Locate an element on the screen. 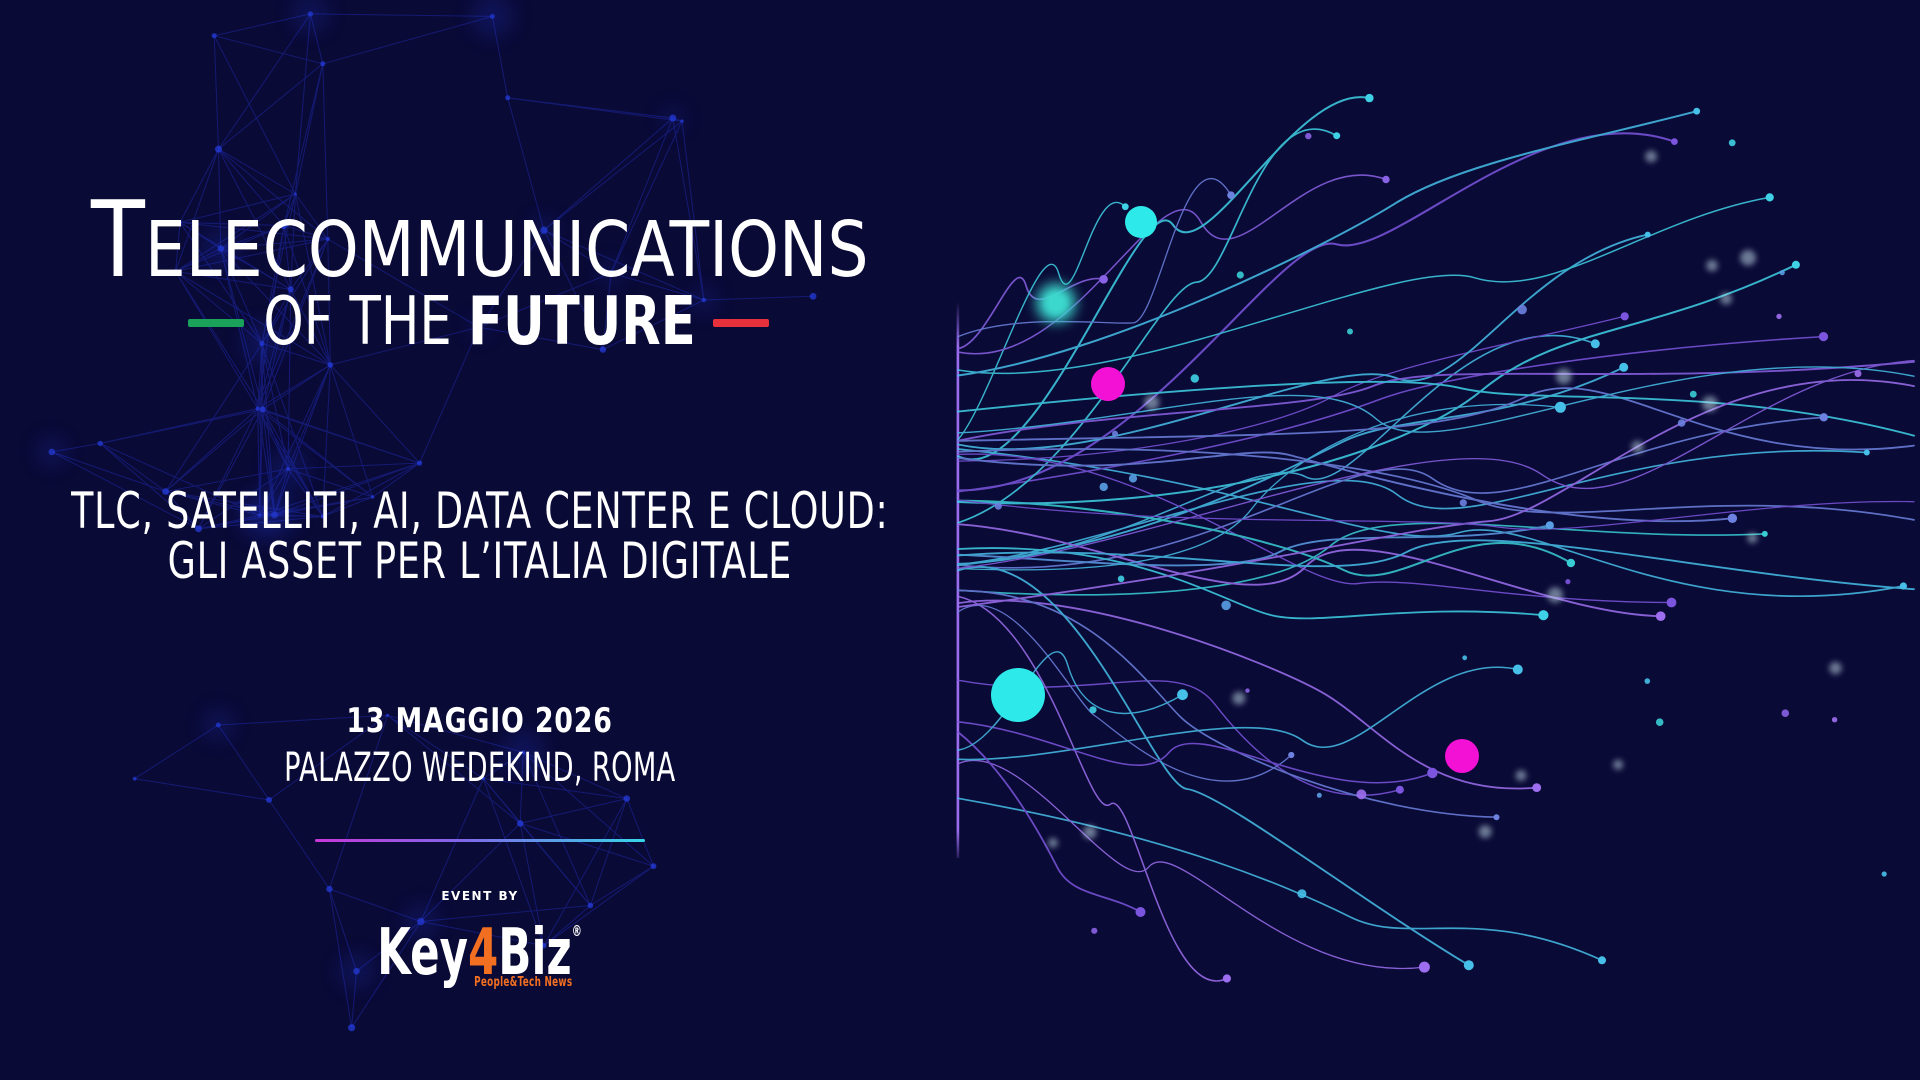  subtitle-regular-part: OF THE is located at coordinates (366, 321).